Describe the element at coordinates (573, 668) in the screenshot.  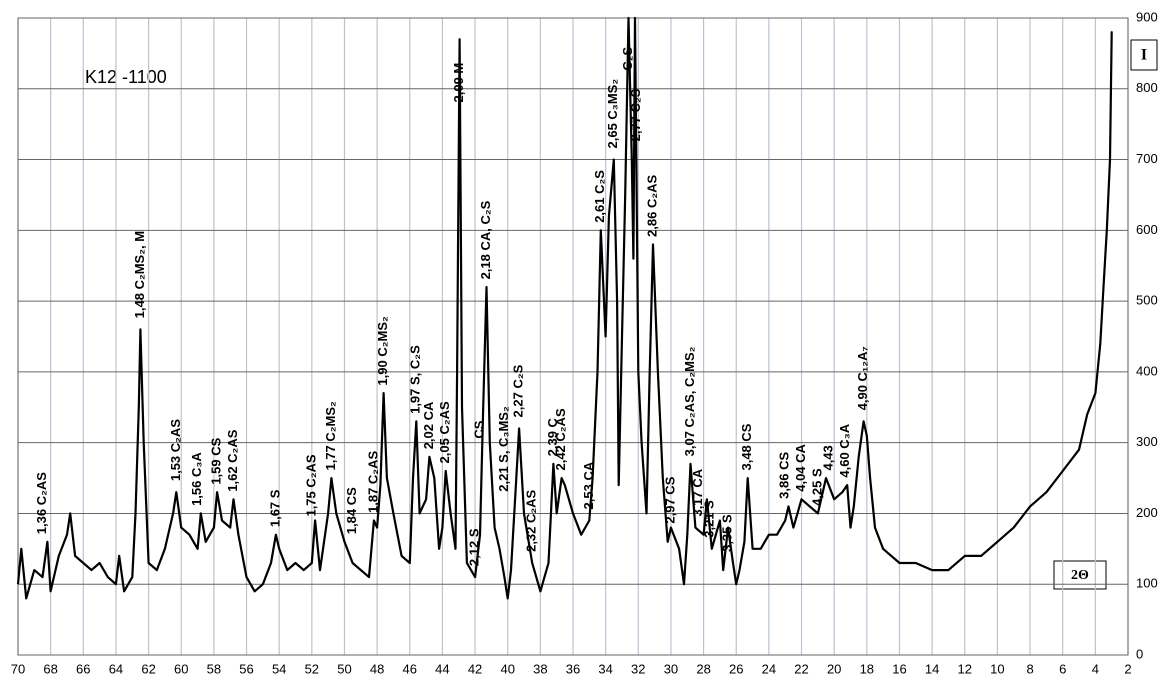
I see `x-tick-label: 36` at that location.